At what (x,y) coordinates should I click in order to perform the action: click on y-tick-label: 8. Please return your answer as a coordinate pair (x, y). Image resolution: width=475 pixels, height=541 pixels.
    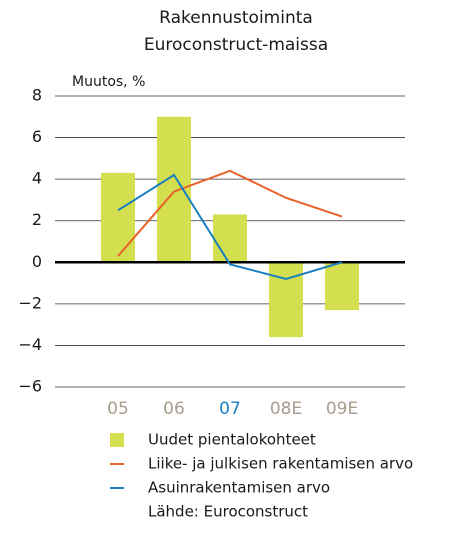
    Looking at the image, I should click on (37, 95).